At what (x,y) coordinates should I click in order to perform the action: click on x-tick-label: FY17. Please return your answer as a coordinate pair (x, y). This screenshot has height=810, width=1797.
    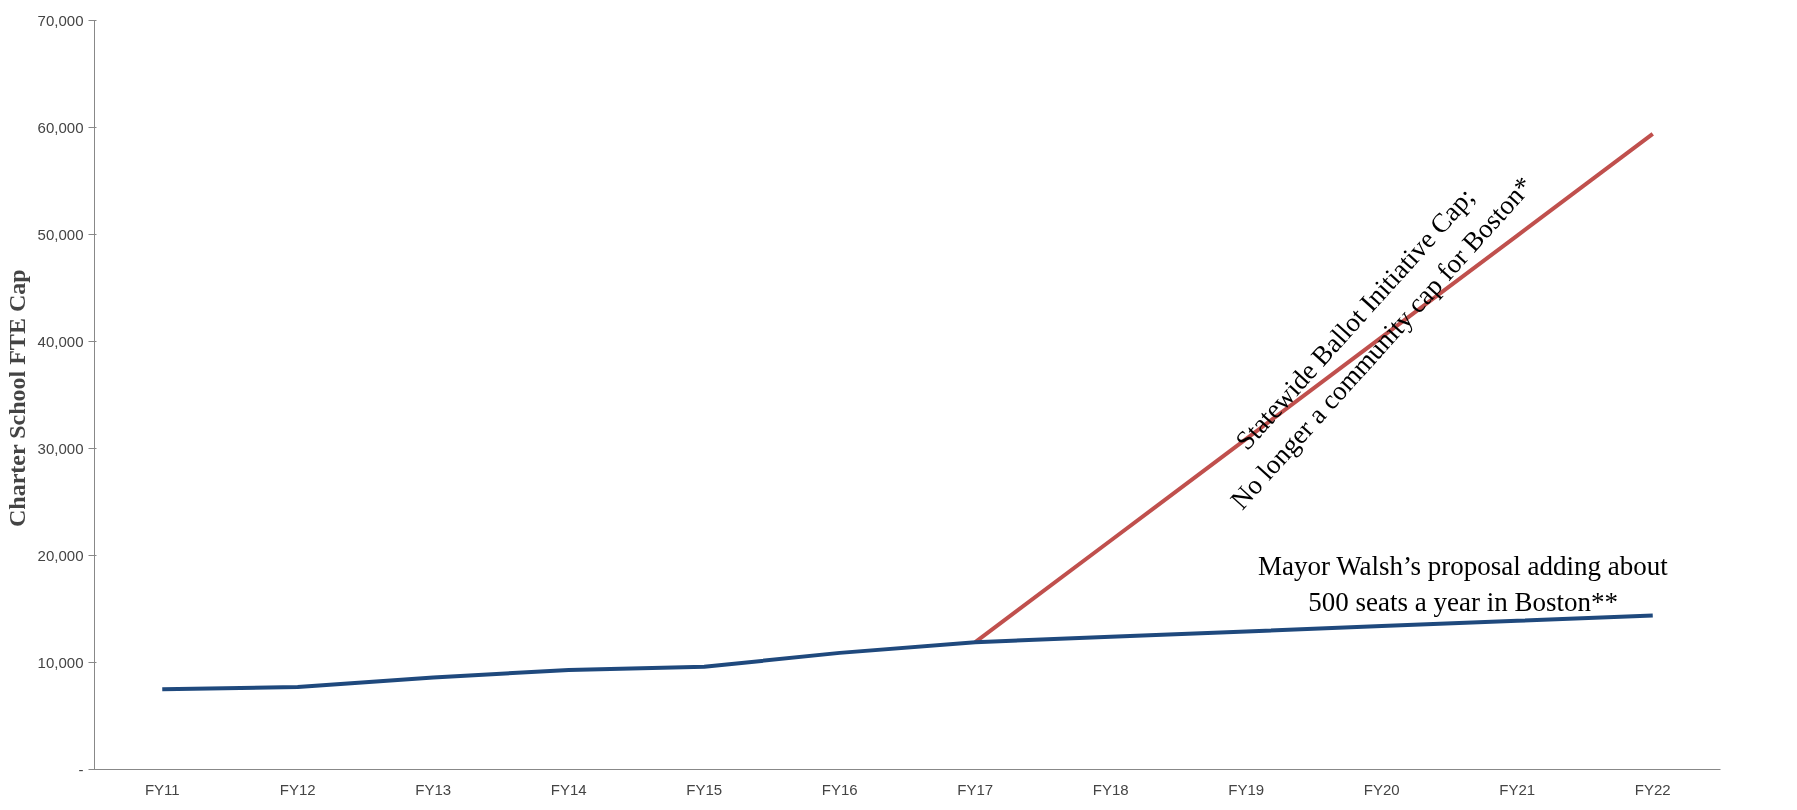
    Looking at the image, I should click on (975, 789).